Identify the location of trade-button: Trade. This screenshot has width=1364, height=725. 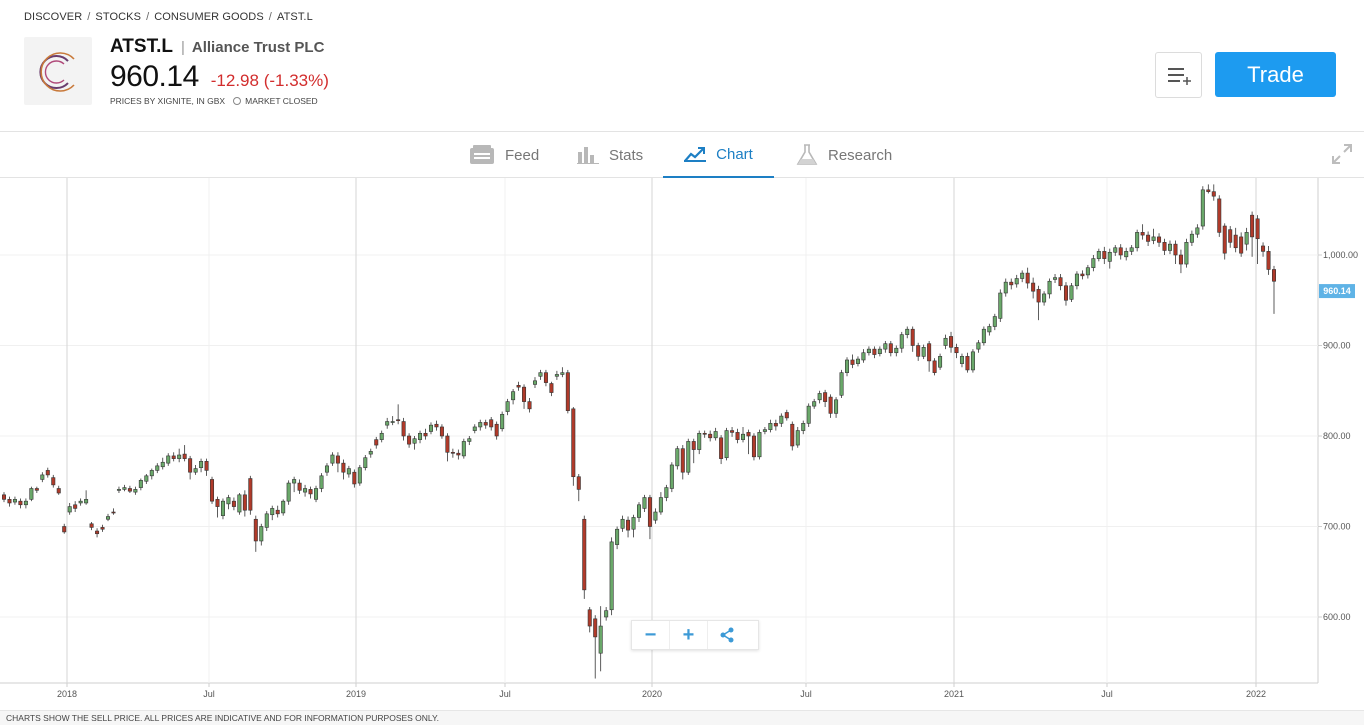
(1275, 74).